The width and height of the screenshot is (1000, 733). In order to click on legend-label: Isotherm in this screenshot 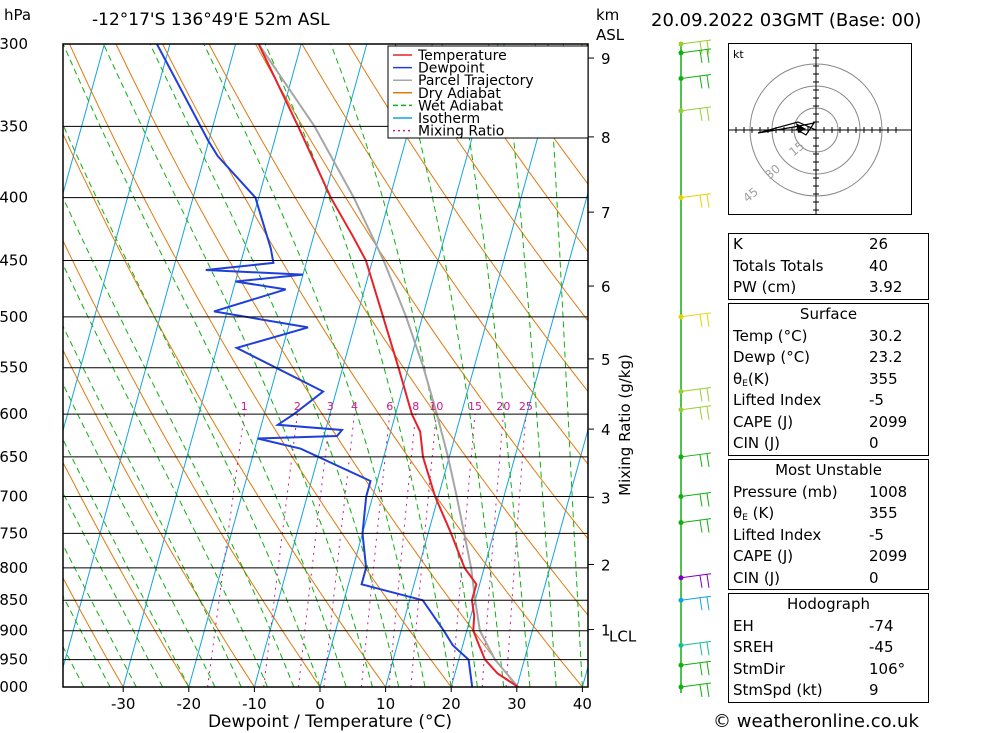, I will do `click(449, 119)`.